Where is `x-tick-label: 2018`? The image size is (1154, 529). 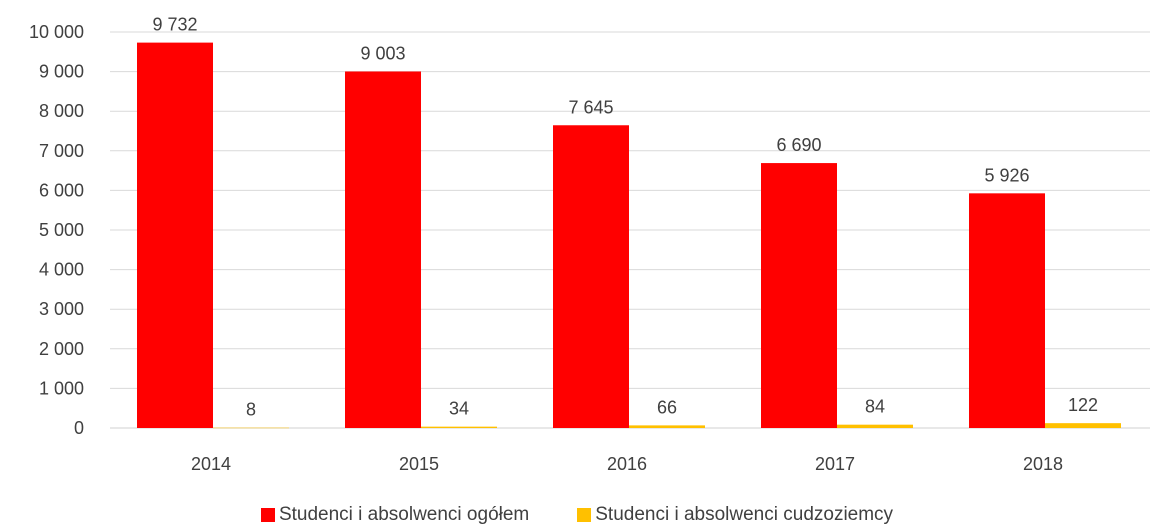
x-tick-label: 2018 is located at coordinates (1043, 464).